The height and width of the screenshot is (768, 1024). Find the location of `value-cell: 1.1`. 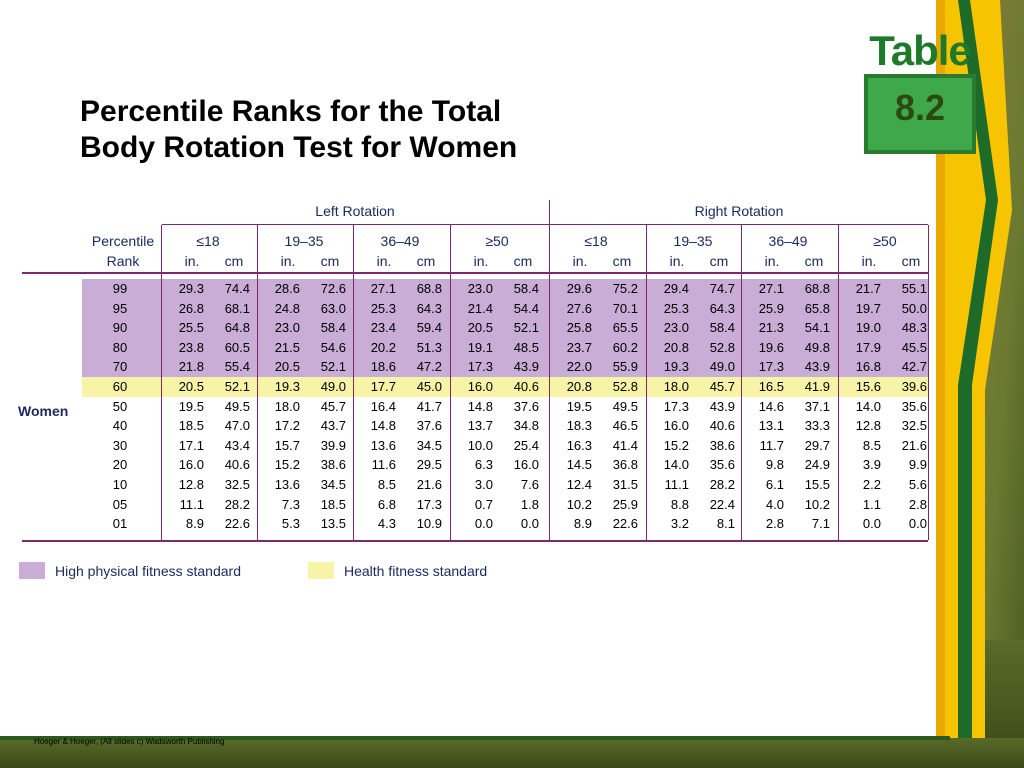

value-cell: 1.1 is located at coordinates (871, 504).